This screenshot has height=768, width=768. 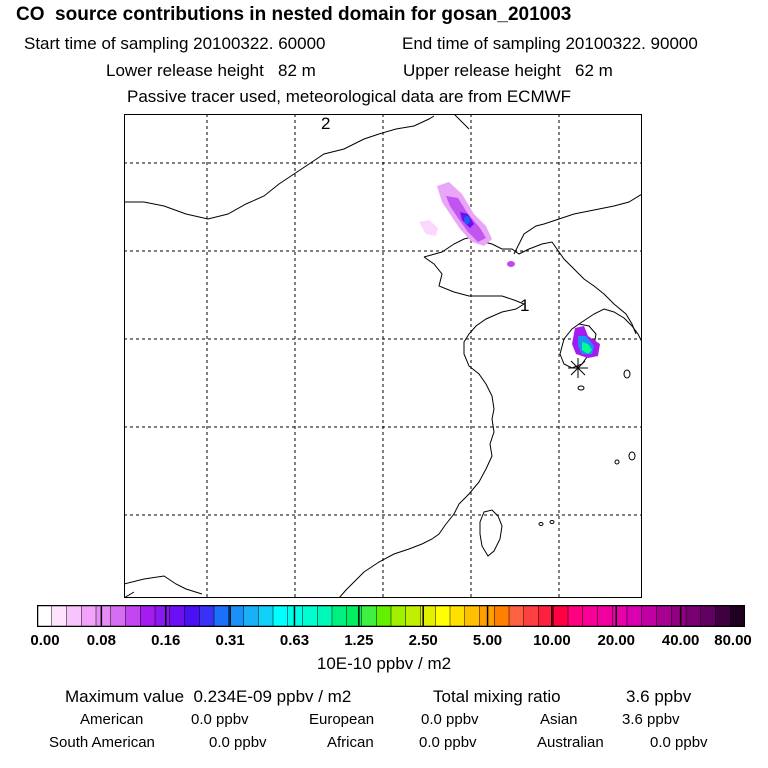 What do you see at coordinates (428, 228) in the screenshot?
I see `plume-fragment` at bounding box center [428, 228].